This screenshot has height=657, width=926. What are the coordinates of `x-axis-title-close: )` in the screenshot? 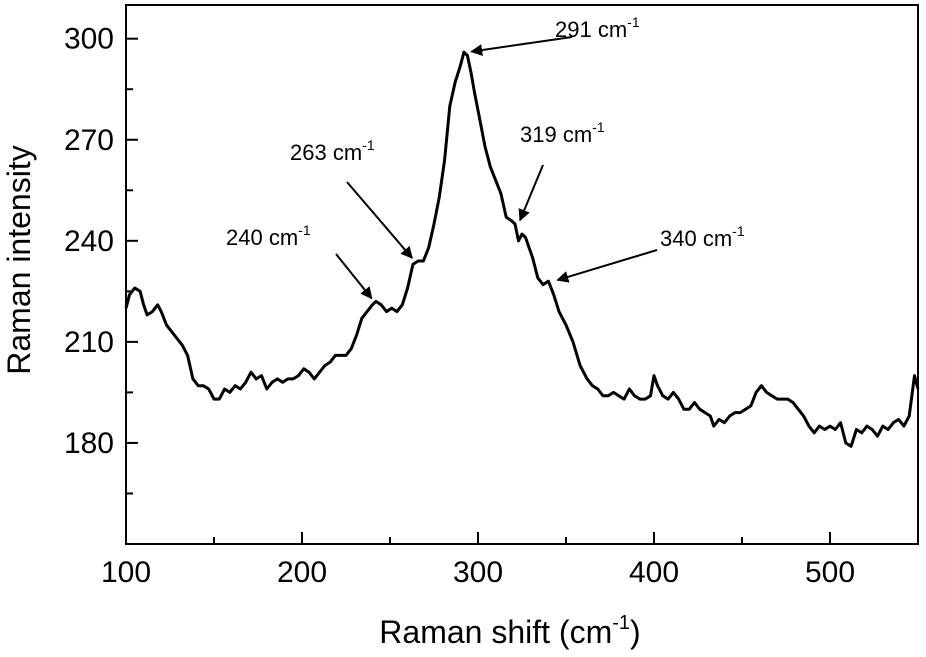 It's located at (635, 632).